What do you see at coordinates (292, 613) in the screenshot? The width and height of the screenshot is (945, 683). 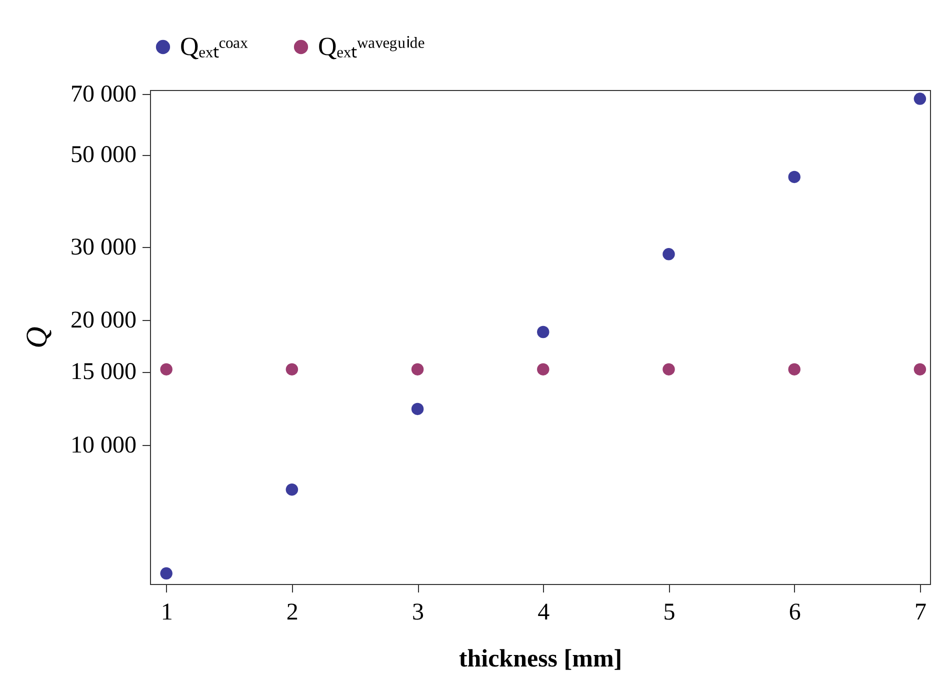 I see `x-tick-label: 2` at bounding box center [292, 613].